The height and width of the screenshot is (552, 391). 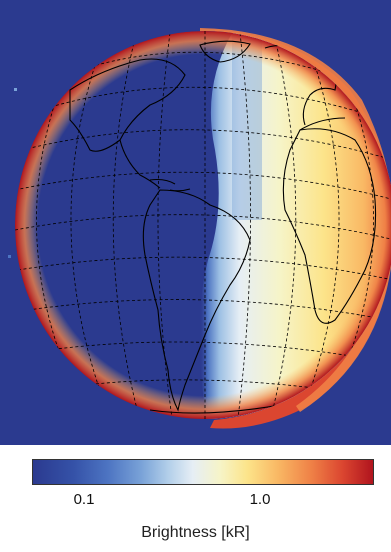 I want to click on colorbar-label: Brightness [kR], so click(x=195, y=532).